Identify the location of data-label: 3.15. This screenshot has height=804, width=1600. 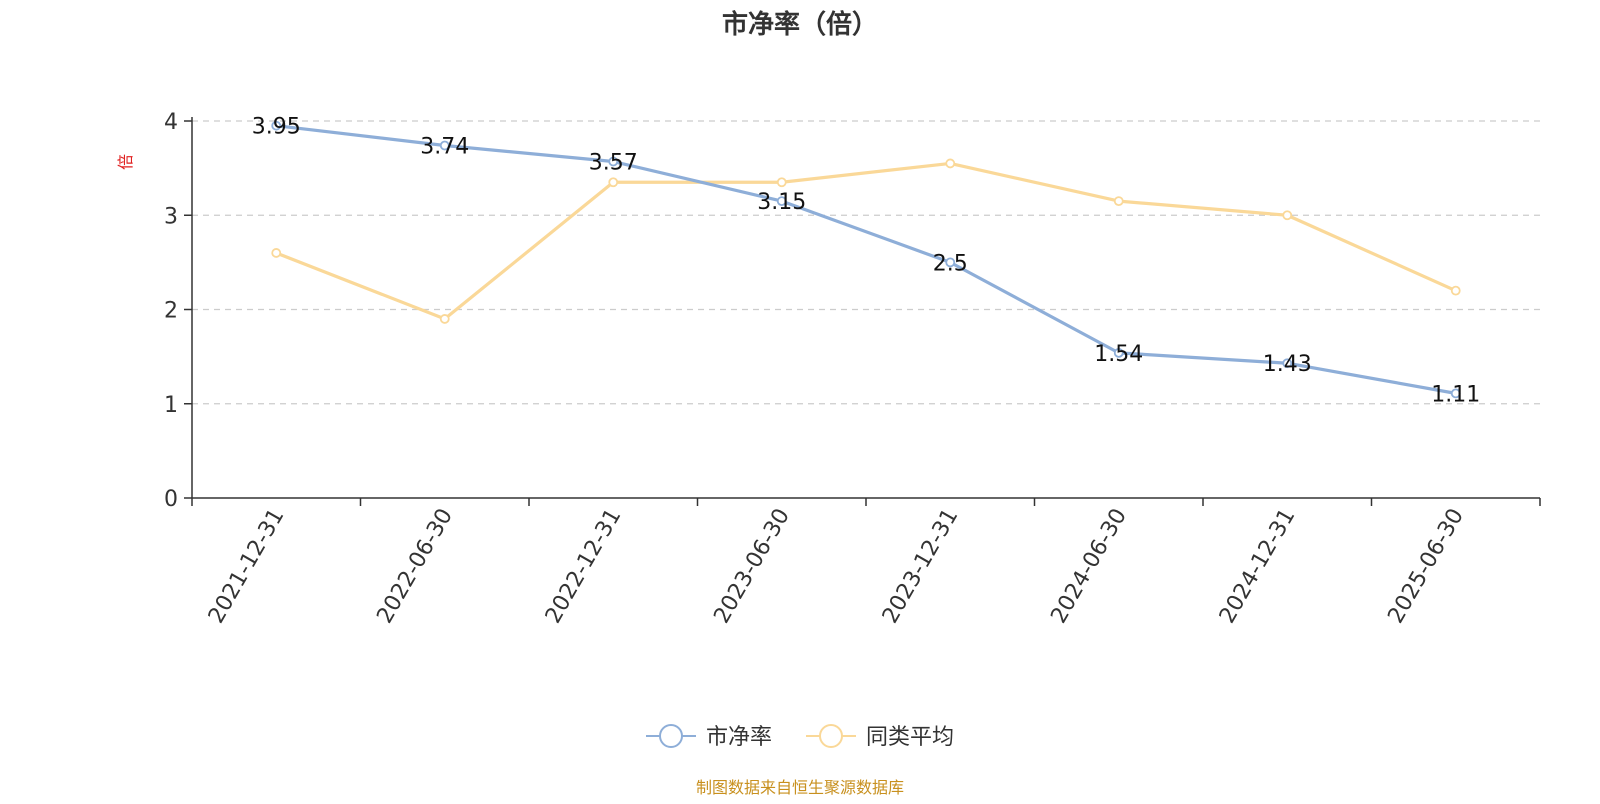
(781, 202).